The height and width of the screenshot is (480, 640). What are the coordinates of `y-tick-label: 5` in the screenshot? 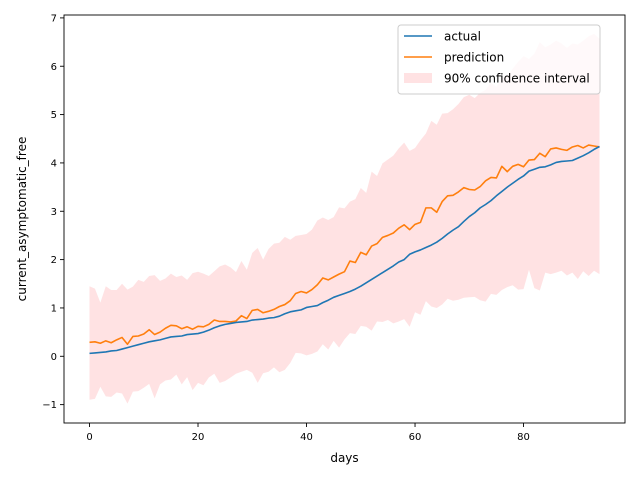 It's located at (54, 115).